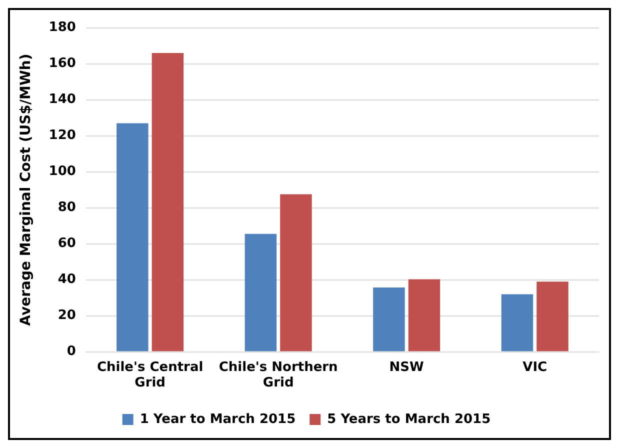 The height and width of the screenshot is (448, 619). Describe the element at coordinates (218, 419) in the screenshot. I see `legend-label: 1 Year to March 2015` at that location.